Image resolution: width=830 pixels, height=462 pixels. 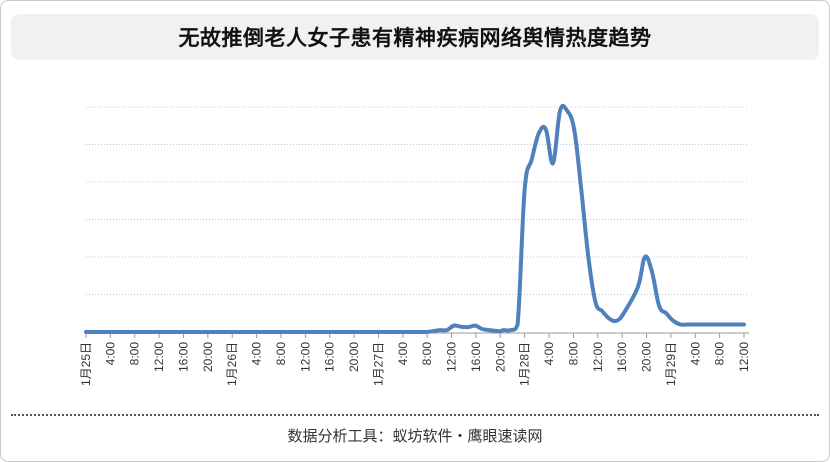 What do you see at coordinates (525, 364) in the screenshot?
I see `x-tick-label: 1月28日` at bounding box center [525, 364].